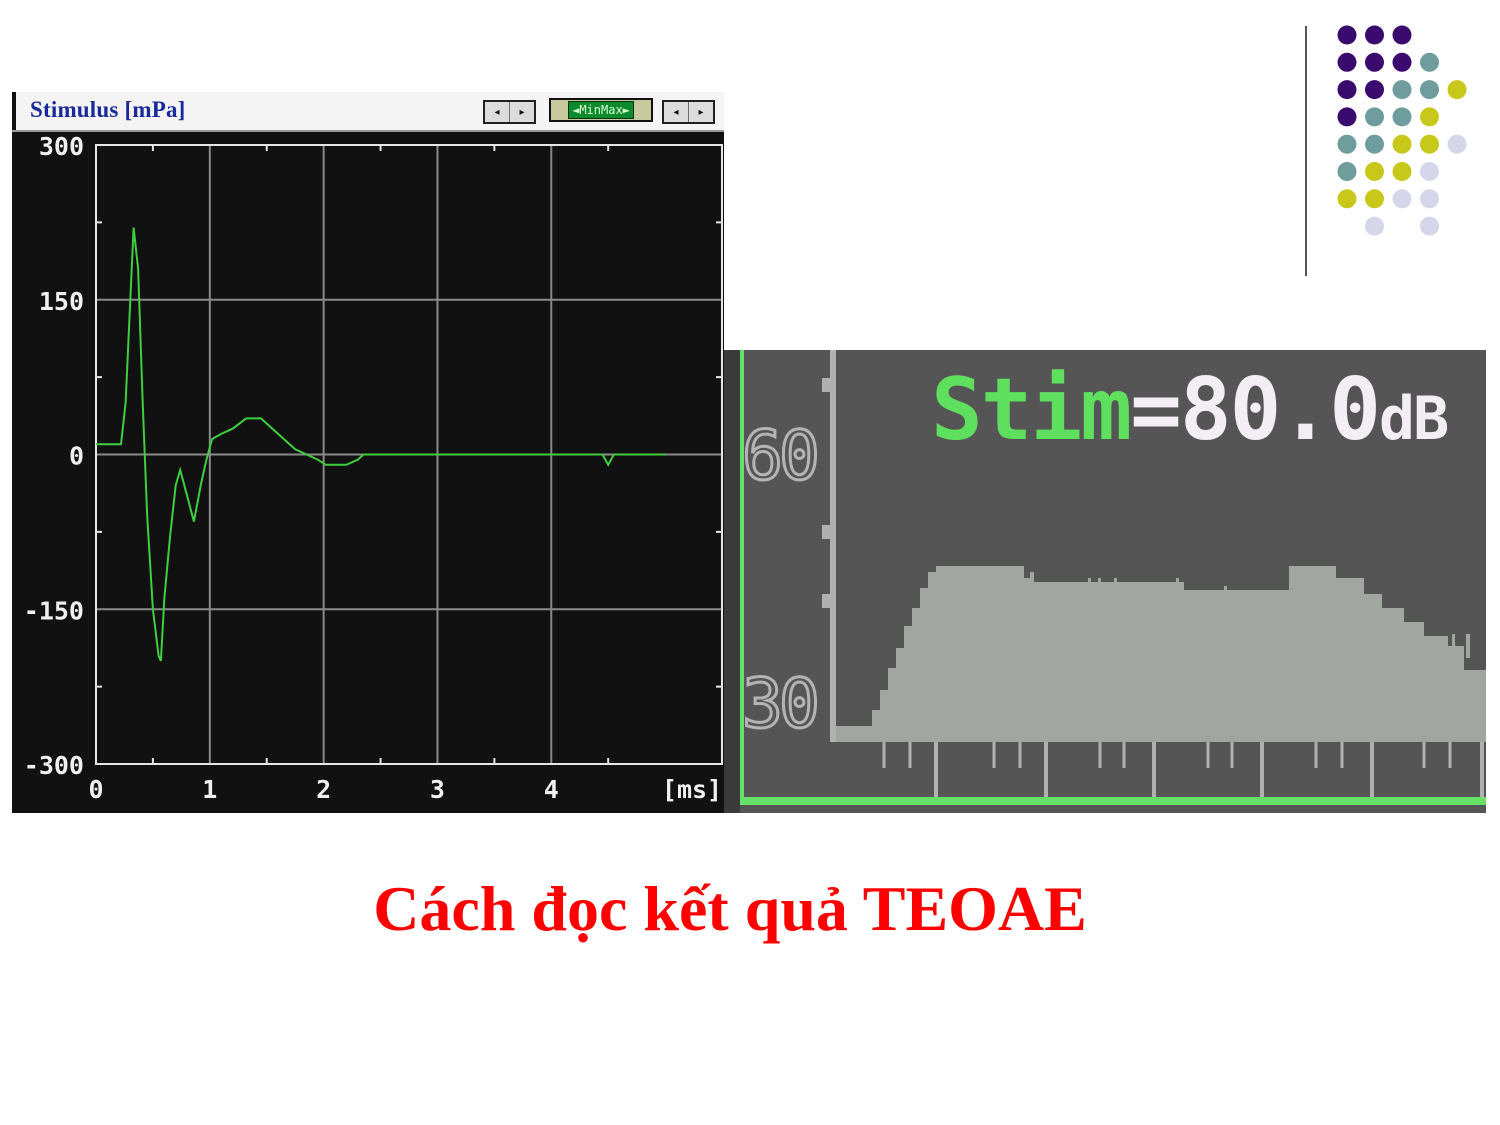 This screenshot has width=1500, height=1125. What do you see at coordinates (1255, 410) in the screenshot?
I see `stim-readout-value: =80.0` at bounding box center [1255, 410].